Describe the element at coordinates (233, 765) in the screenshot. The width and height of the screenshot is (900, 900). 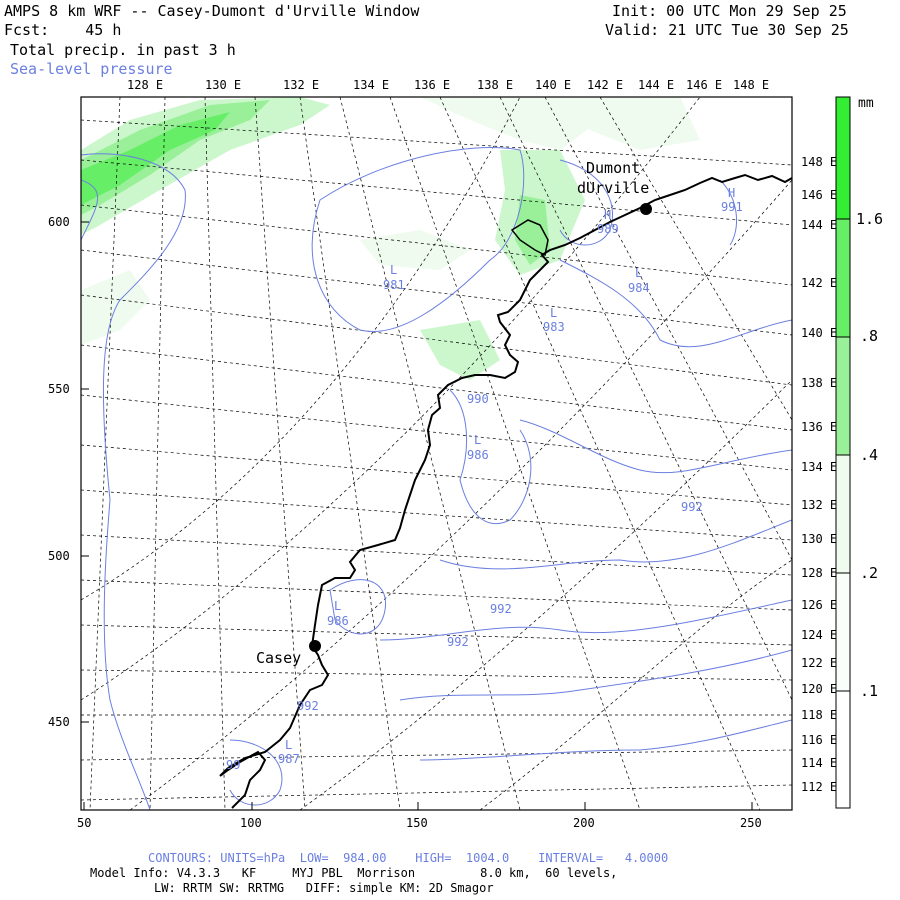
I see `pressure-value-label: 99` at that location.